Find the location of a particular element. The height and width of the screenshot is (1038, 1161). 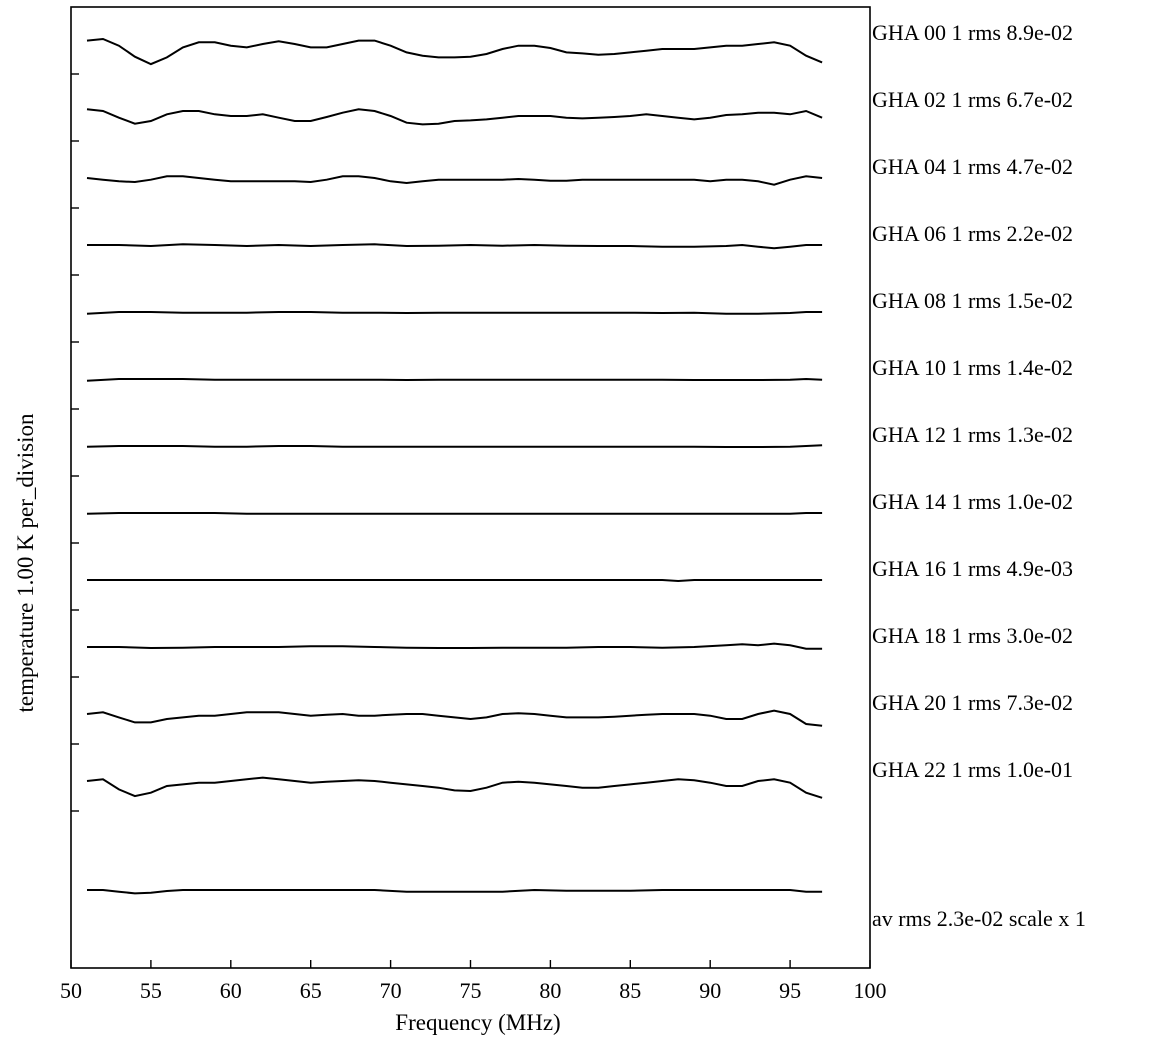

series-label: GHA 06 1 rms 2.2e-02 is located at coordinates (972, 233).